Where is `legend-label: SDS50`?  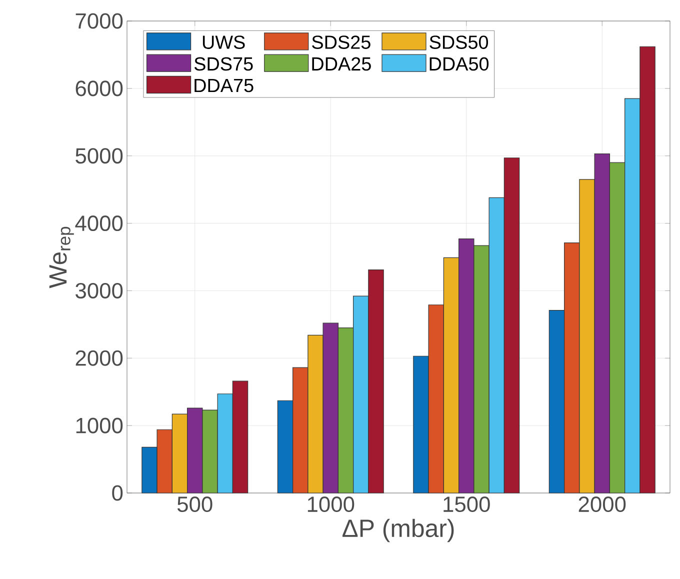 legend-label: SDS50 is located at coordinates (459, 42).